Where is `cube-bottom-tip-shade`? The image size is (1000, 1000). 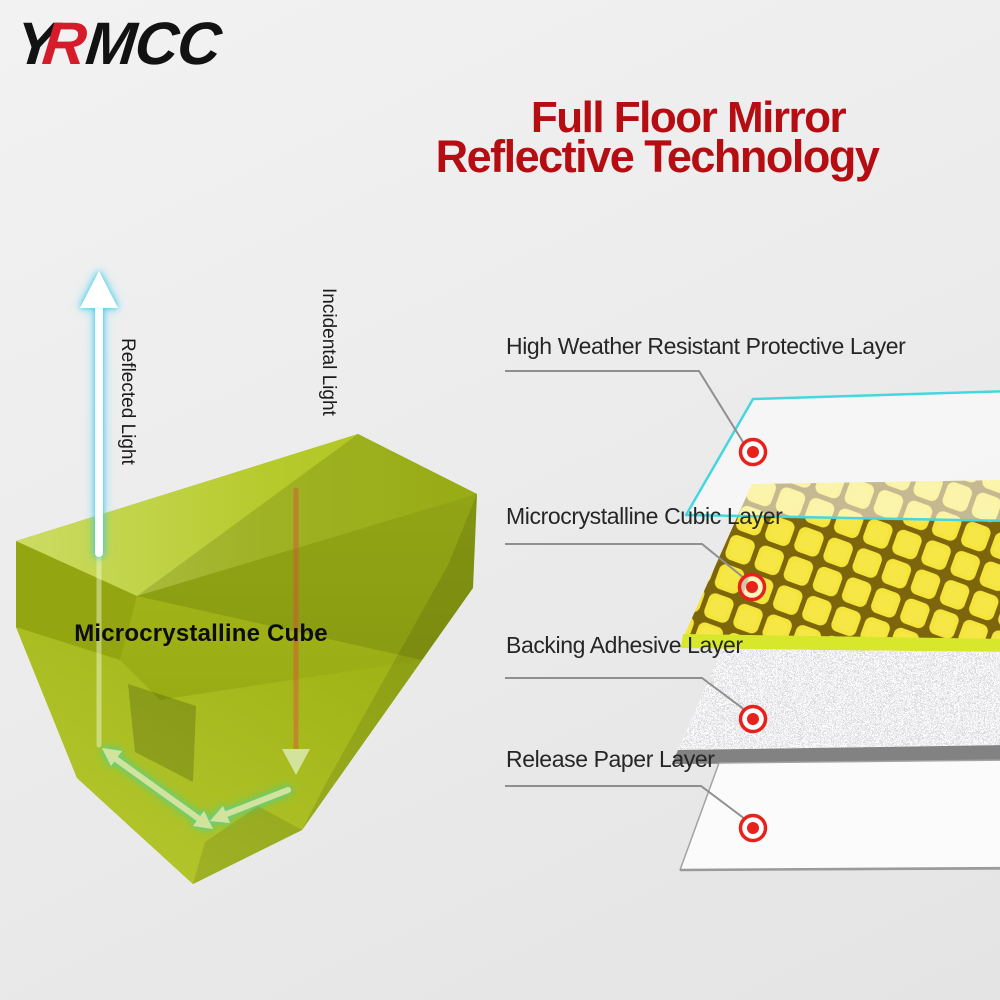
cube-bottom-tip-shade is located at coordinates (247, 845).